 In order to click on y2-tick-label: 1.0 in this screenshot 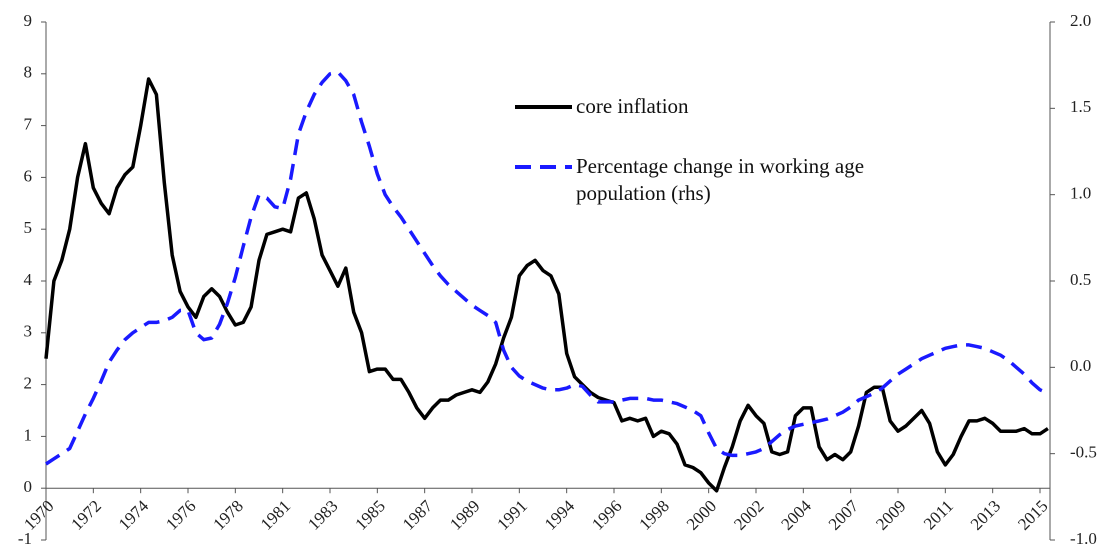, I will do `click(1080, 193)`.